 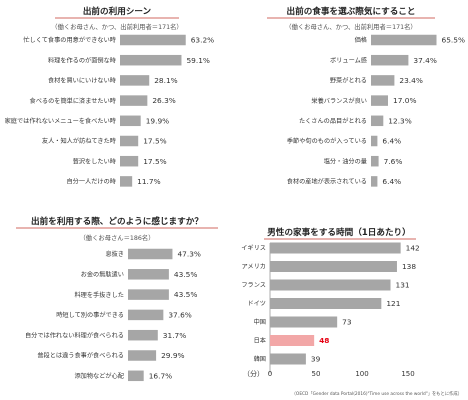 What do you see at coordinates (114, 254) in the screenshot?
I see `category-label: 息抜き` at bounding box center [114, 254].